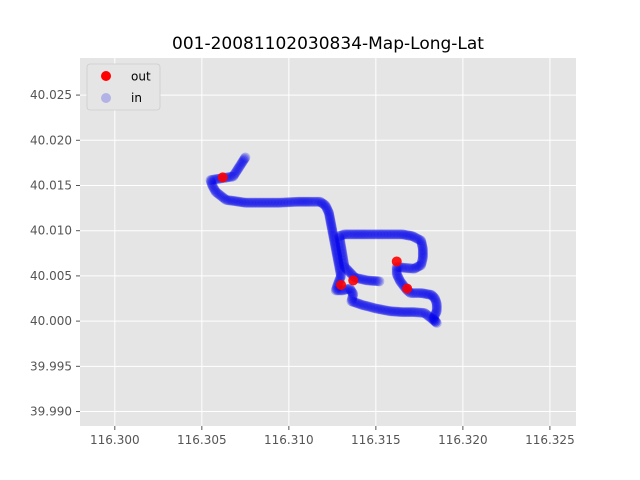 This screenshot has width=640, height=480. I want to click on x-tick-label: 116.320, so click(463, 440).